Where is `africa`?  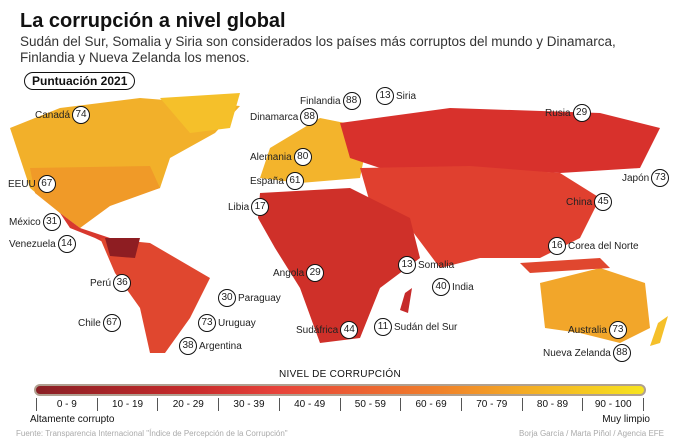
africa is located at coordinates (339, 265).